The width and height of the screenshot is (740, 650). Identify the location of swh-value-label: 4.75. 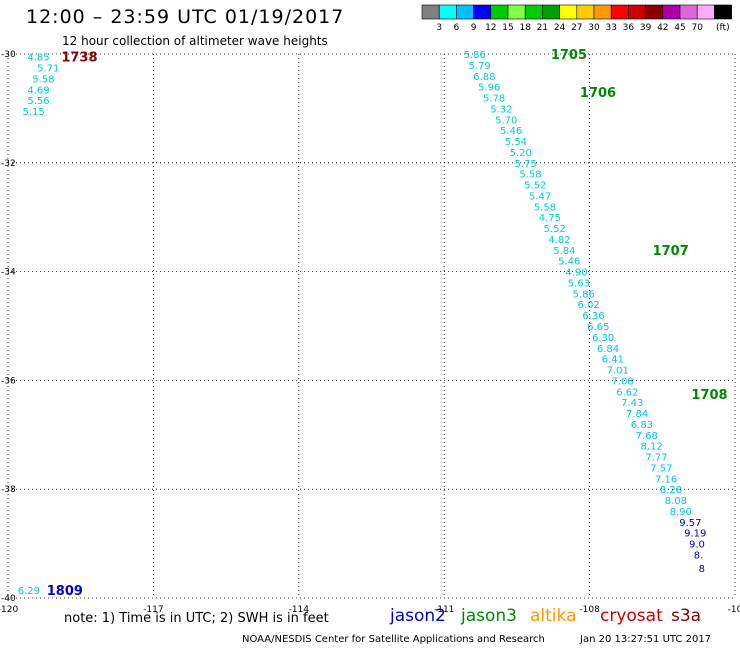
(550, 218).